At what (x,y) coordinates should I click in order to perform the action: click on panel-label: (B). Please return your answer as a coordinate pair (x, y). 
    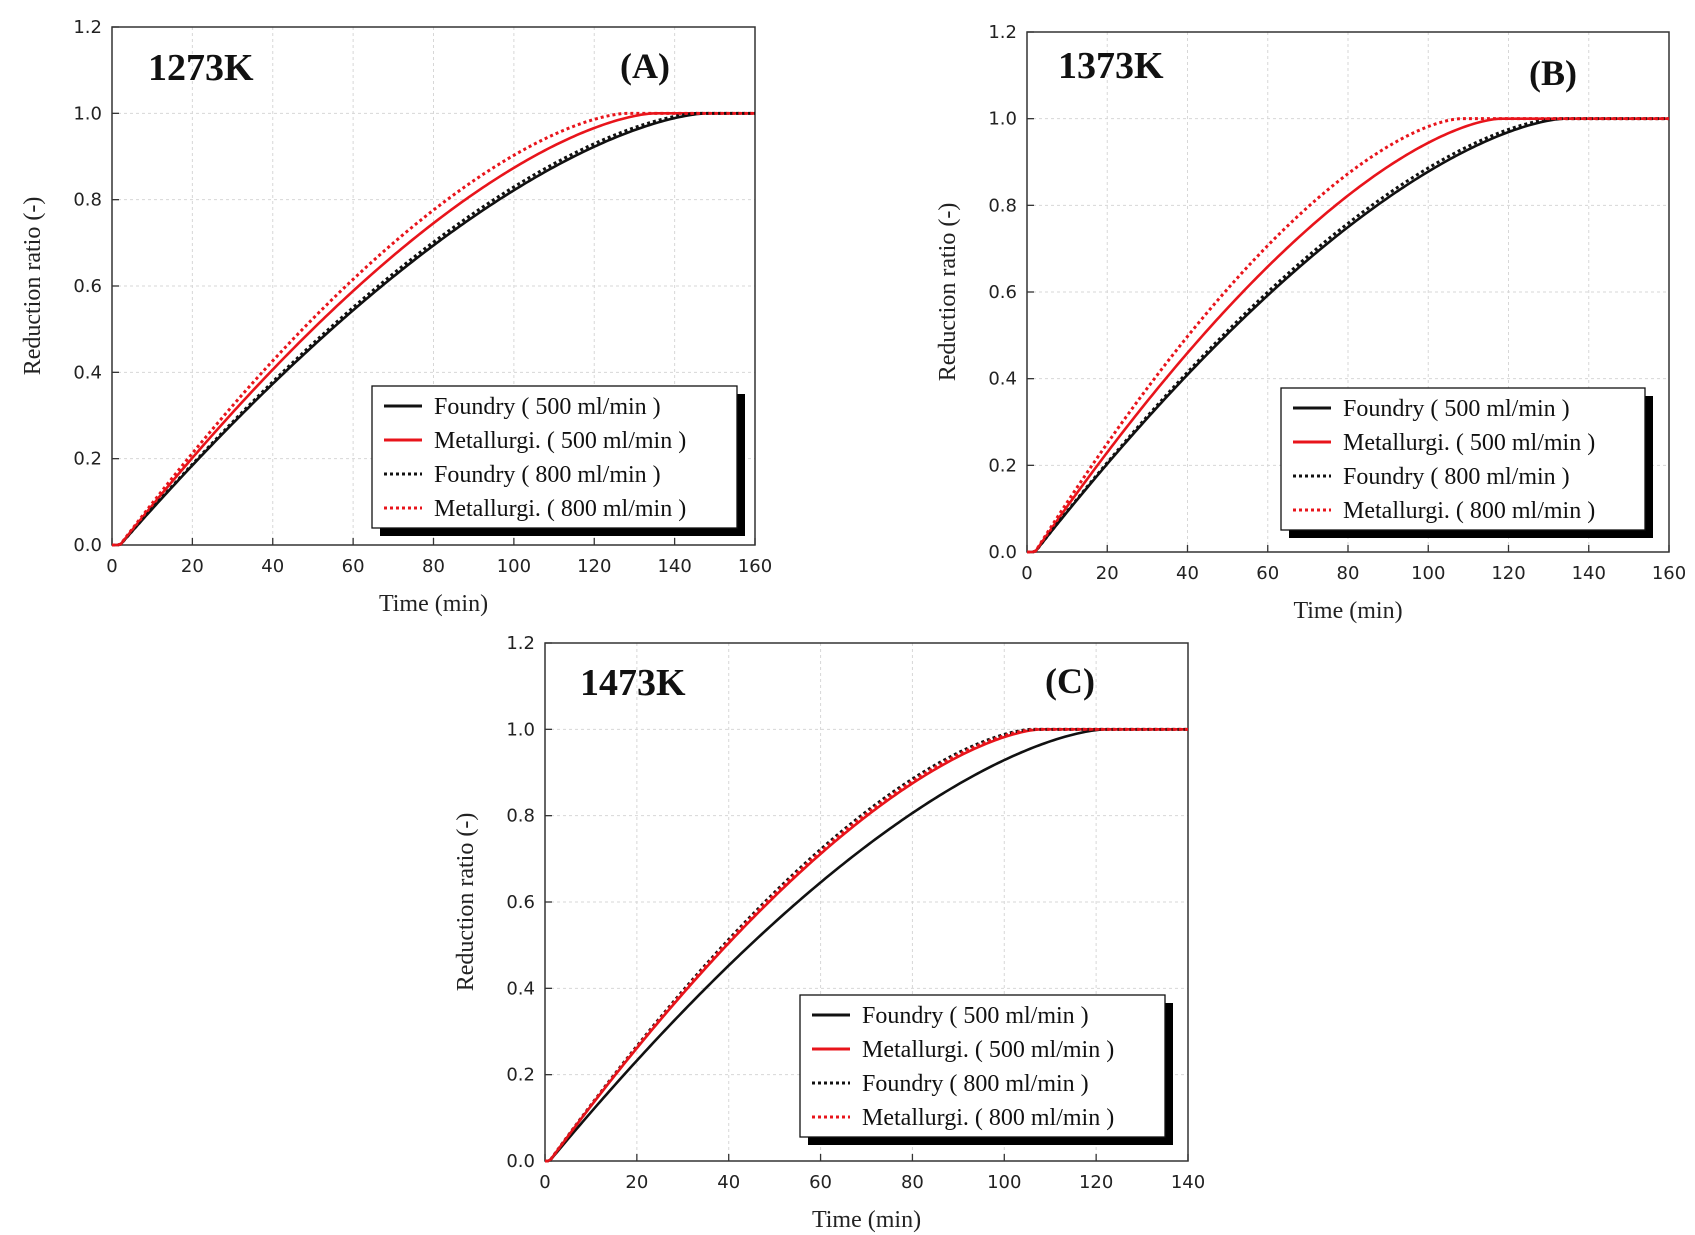
    Looking at the image, I should click on (1553, 73).